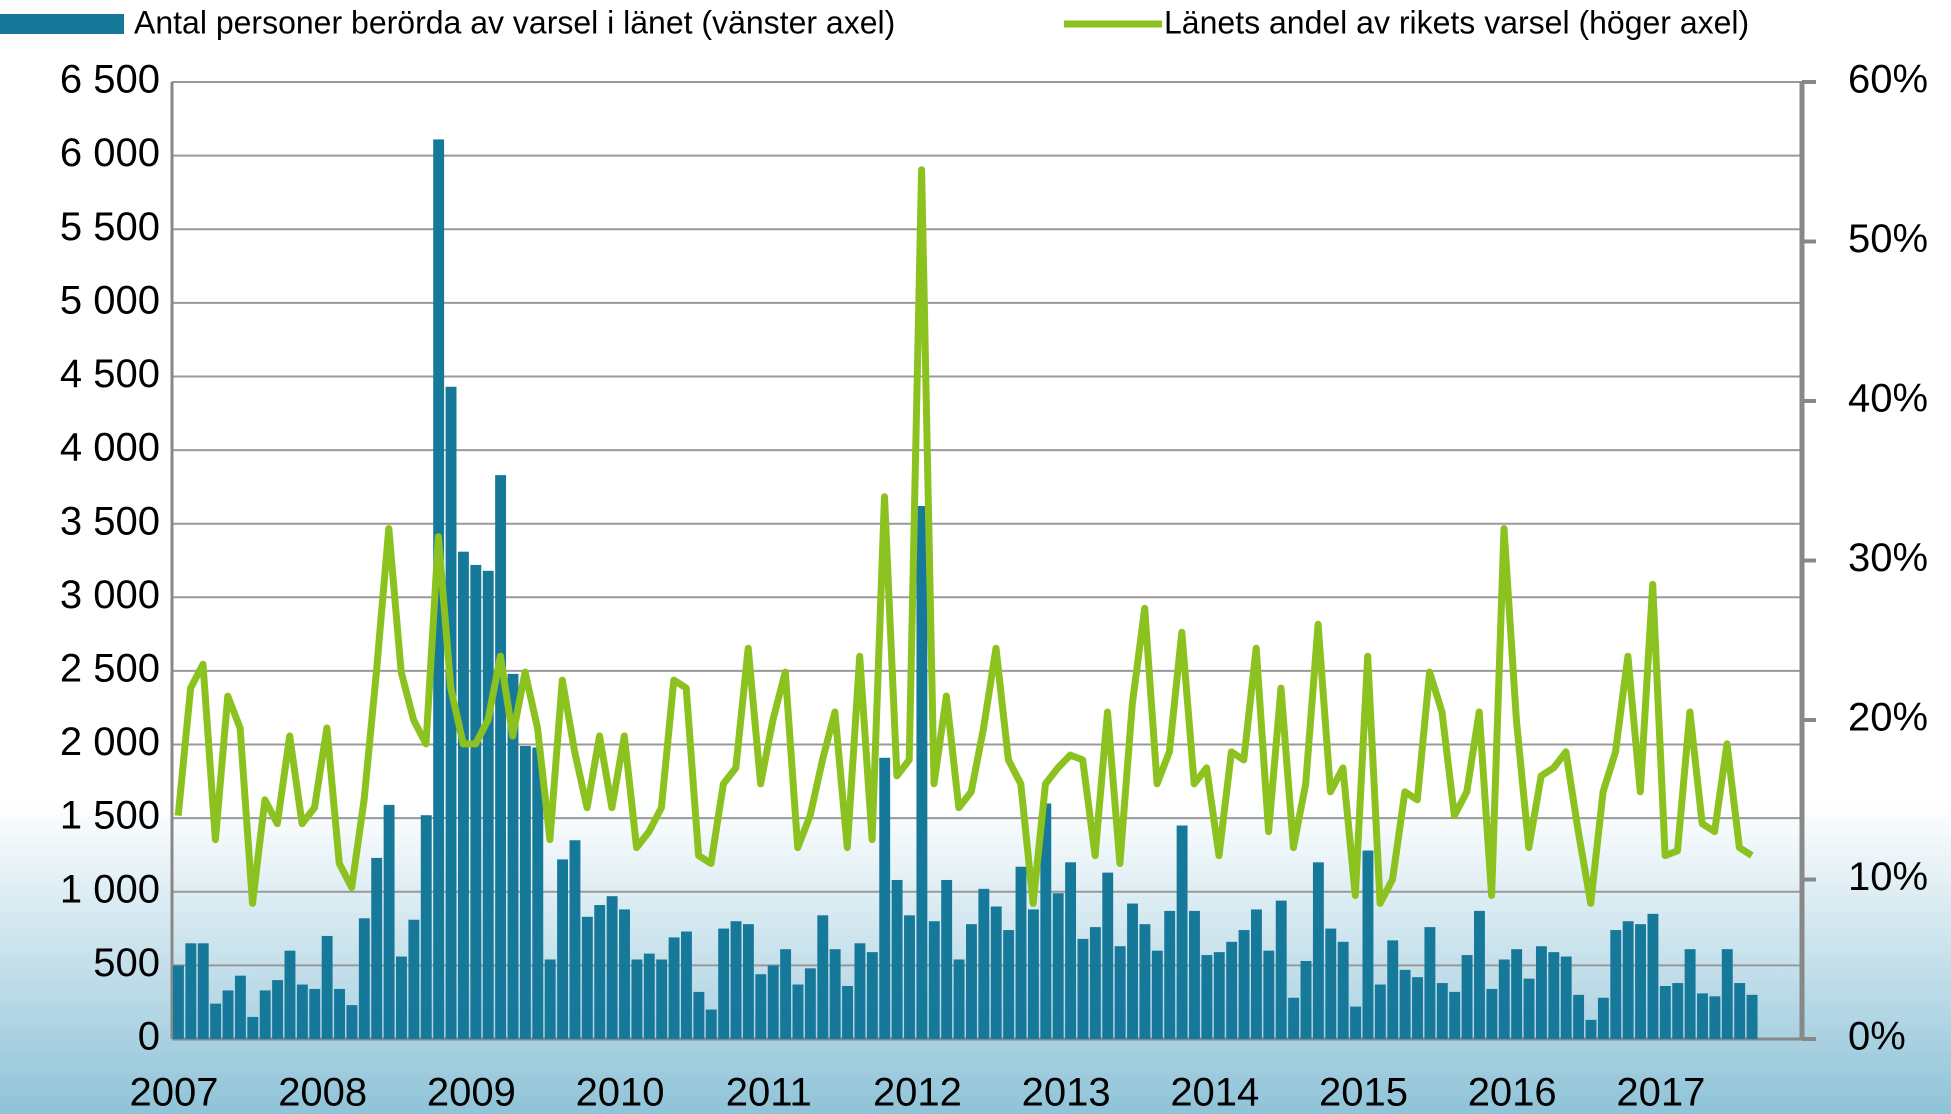 Image resolution: width=1951 pixels, height=1114 pixels. I want to click on x-tick-label: 2007, so click(174, 1092).